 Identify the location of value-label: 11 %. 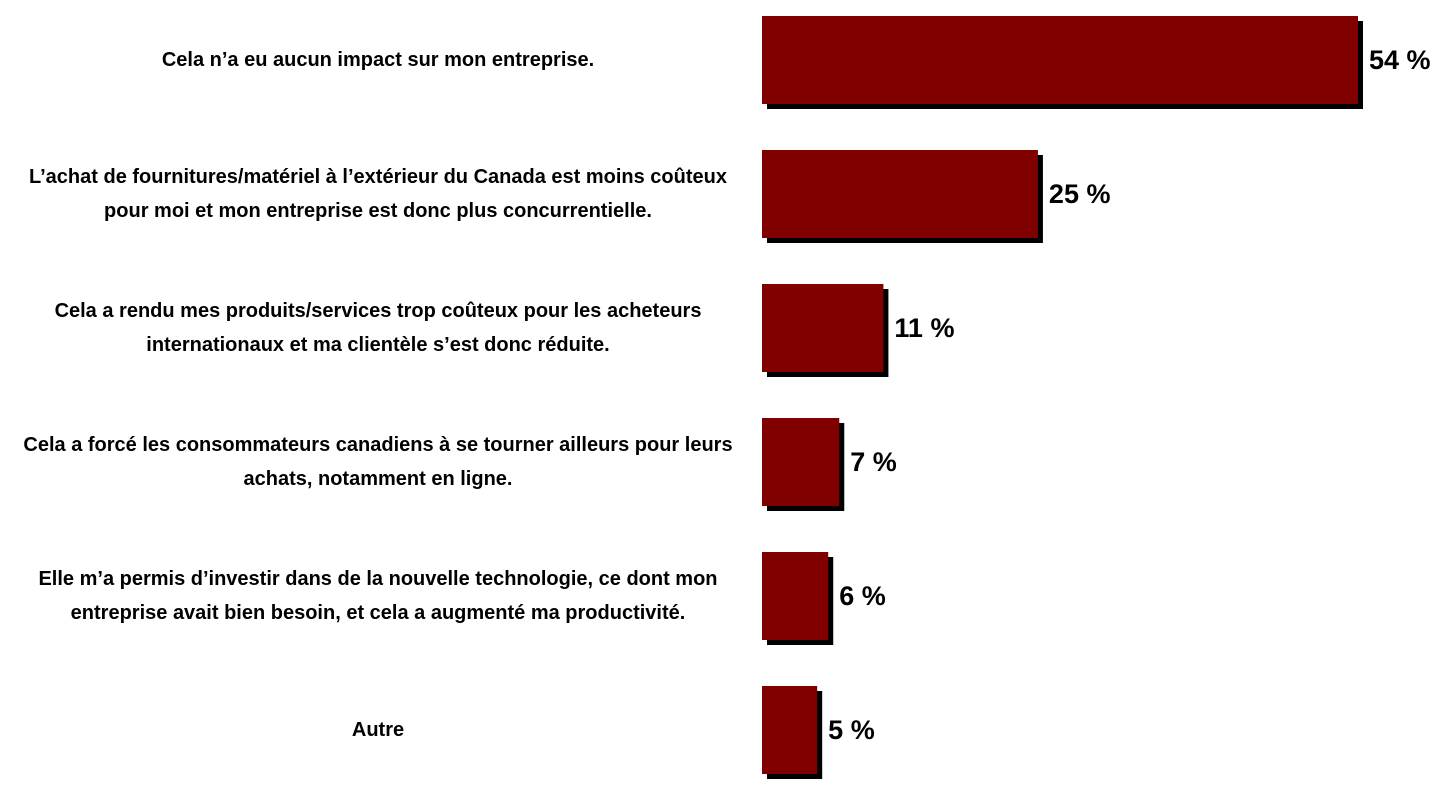
(924, 328).